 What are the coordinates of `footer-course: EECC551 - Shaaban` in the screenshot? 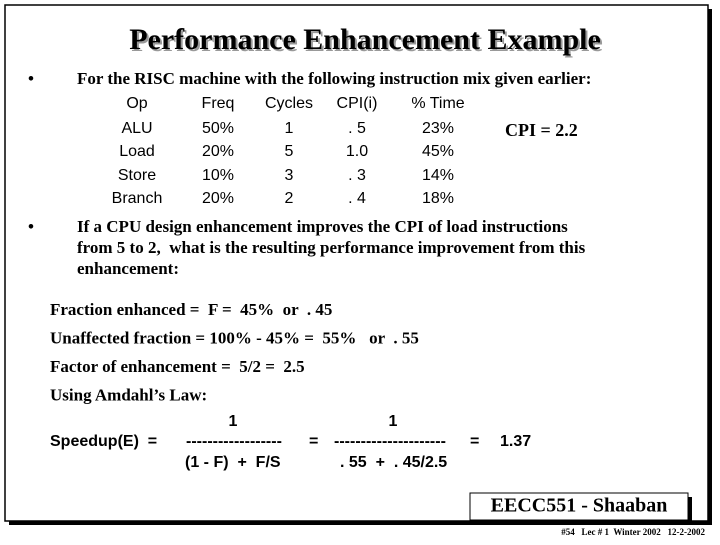 It's located at (579, 506).